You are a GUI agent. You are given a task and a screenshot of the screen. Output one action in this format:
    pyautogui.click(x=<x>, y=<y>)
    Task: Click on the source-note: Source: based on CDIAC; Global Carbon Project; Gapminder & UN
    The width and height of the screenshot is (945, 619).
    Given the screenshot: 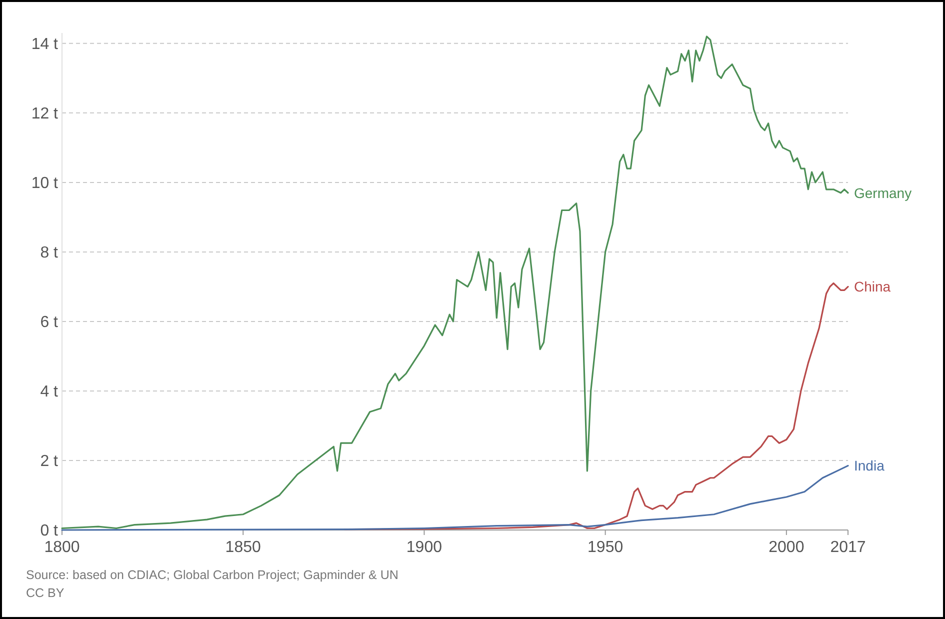 What is the action you would take?
    pyautogui.click(x=212, y=575)
    